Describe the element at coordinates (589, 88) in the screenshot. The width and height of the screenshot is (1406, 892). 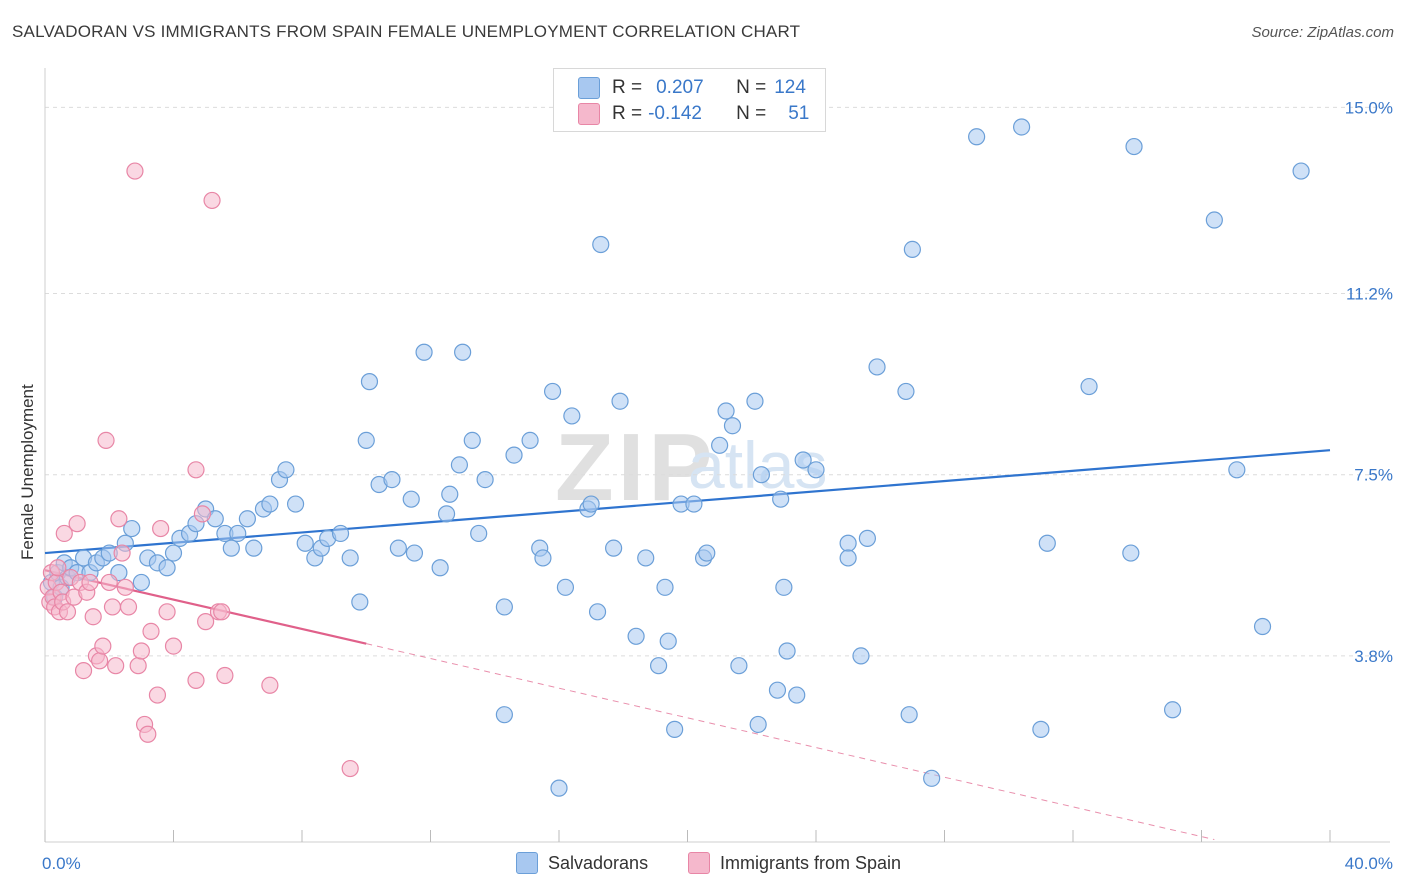
I see `salvadorans-swatch` at that location.